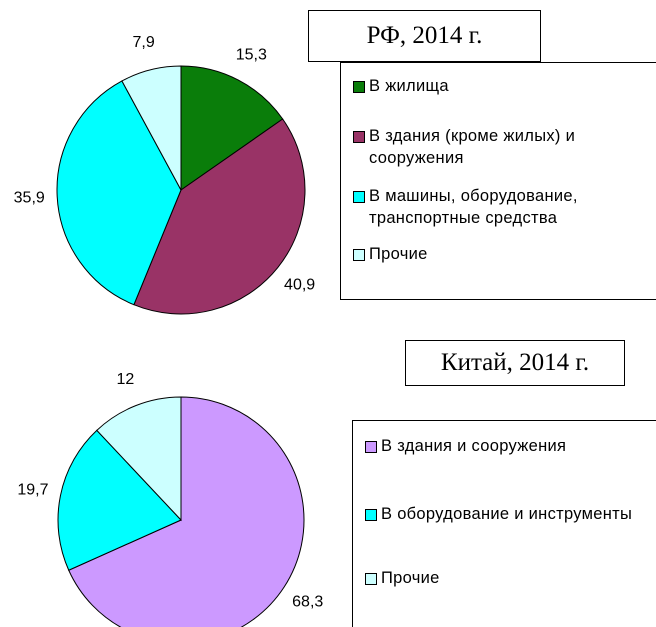  What do you see at coordinates (307, 601) in the screenshot?
I see `data-label: 68,3` at bounding box center [307, 601].